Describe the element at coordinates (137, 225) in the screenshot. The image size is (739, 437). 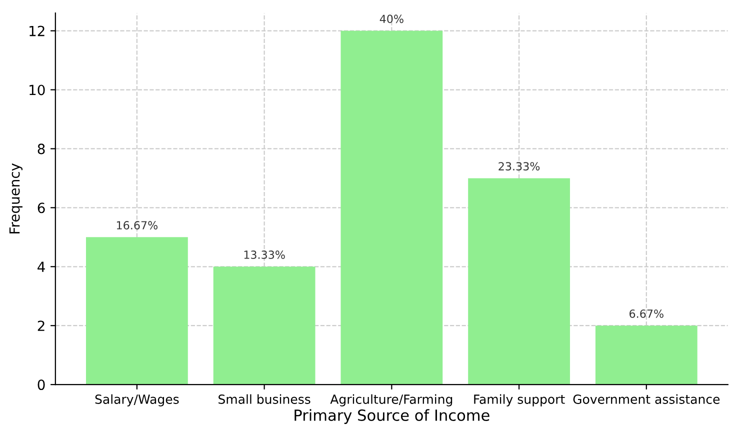
I see `annotation: 16.67%` at that location.